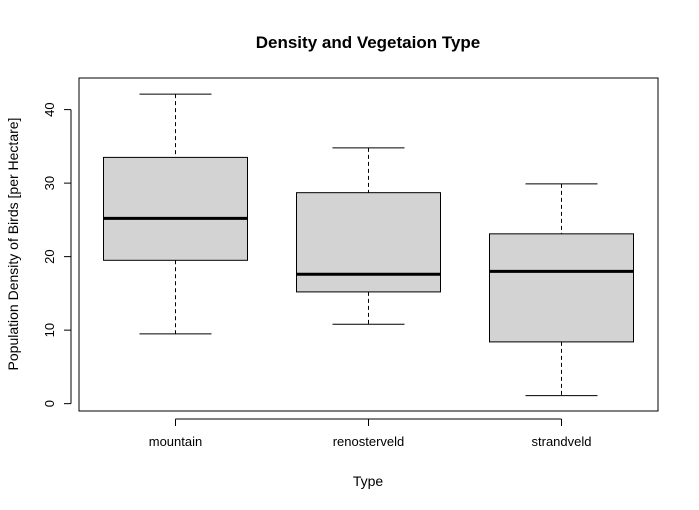 The height and width of the screenshot is (510, 699). Describe the element at coordinates (49, 403) in the screenshot. I see `y-tick-label: 0` at that location.